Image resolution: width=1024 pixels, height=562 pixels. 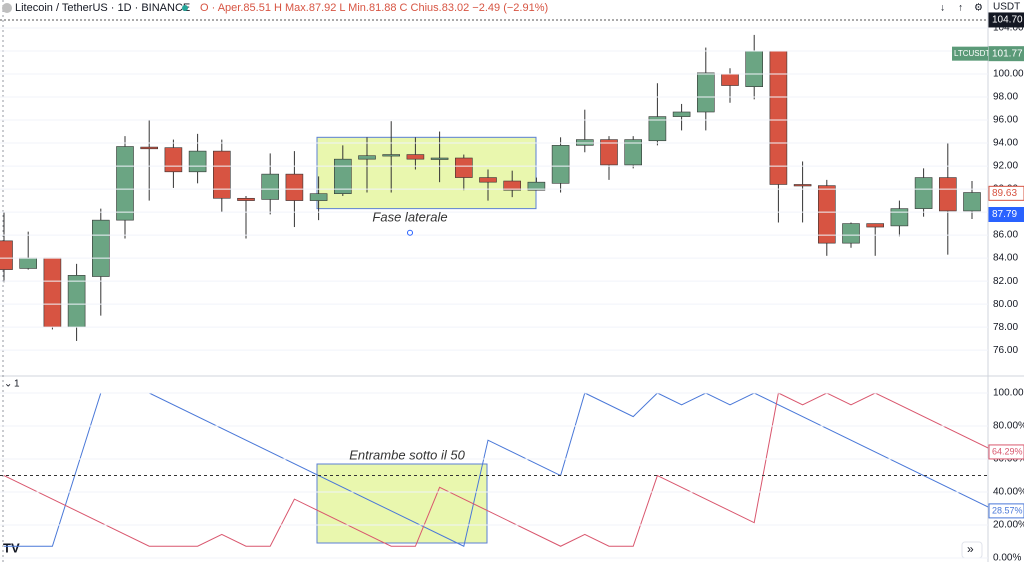 What do you see at coordinates (1005, 143) in the screenshot?
I see `y-tick-label: 94.00` at bounding box center [1005, 143].